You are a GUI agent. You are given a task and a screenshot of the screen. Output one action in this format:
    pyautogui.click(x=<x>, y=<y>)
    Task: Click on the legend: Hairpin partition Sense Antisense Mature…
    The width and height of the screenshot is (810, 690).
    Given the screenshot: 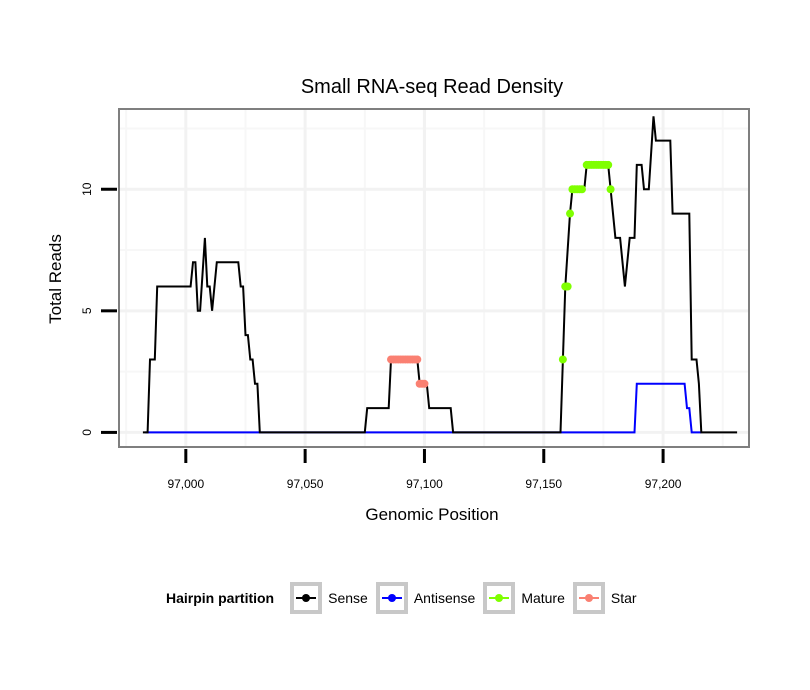 What is the action you would take?
    pyautogui.click(x=405, y=598)
    